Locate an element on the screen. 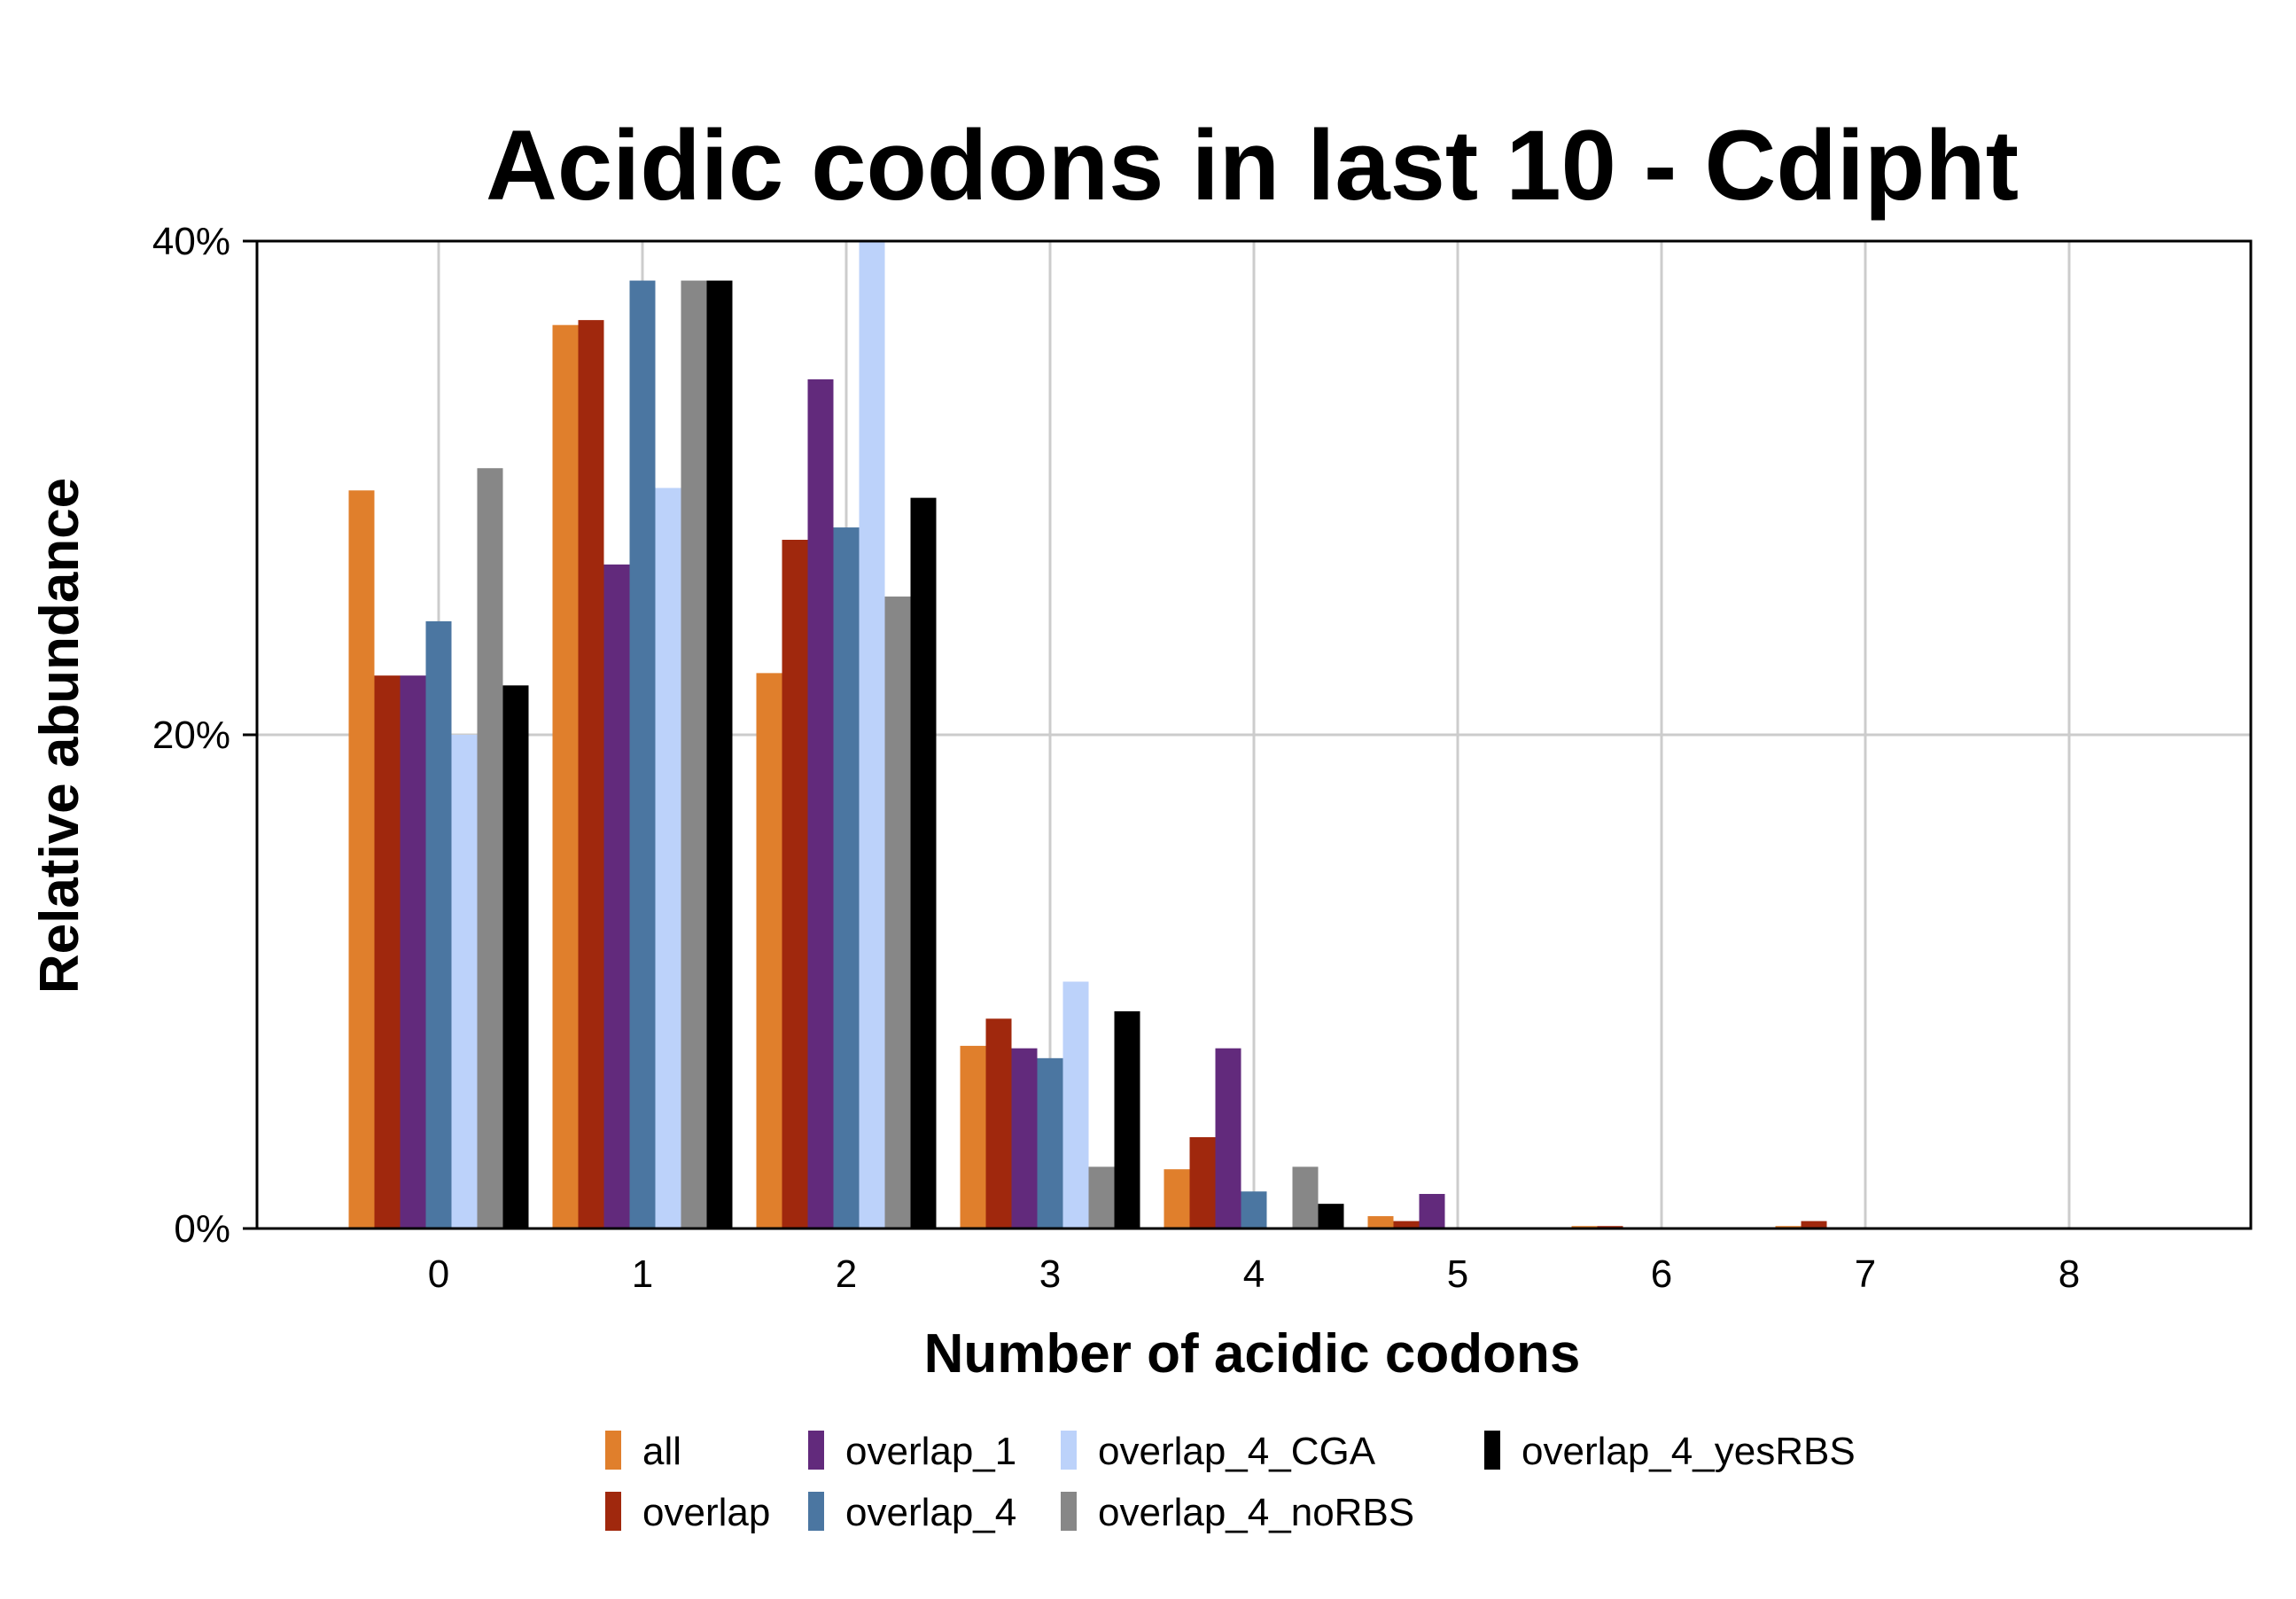 The height and width of the screenshot is (1599, 2296). bar-overlap_4_noRBS-4: overlap_4_noRBS (4): 2.5% is located at coordinates (1305, 1197).